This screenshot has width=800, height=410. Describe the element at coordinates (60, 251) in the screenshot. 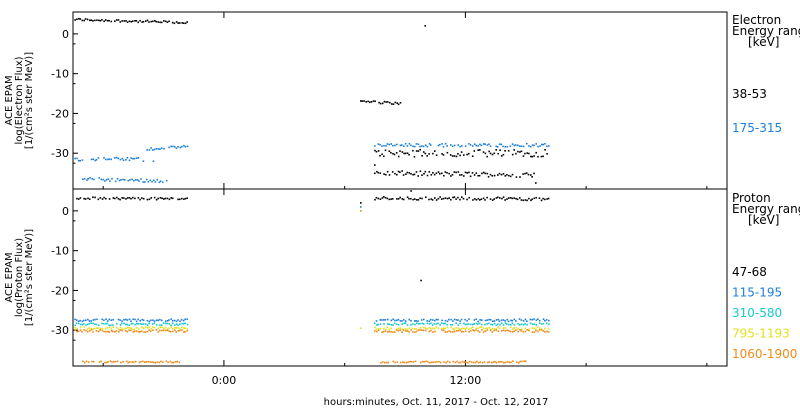

I see `y-tick-label-1-1: -10` at that location.